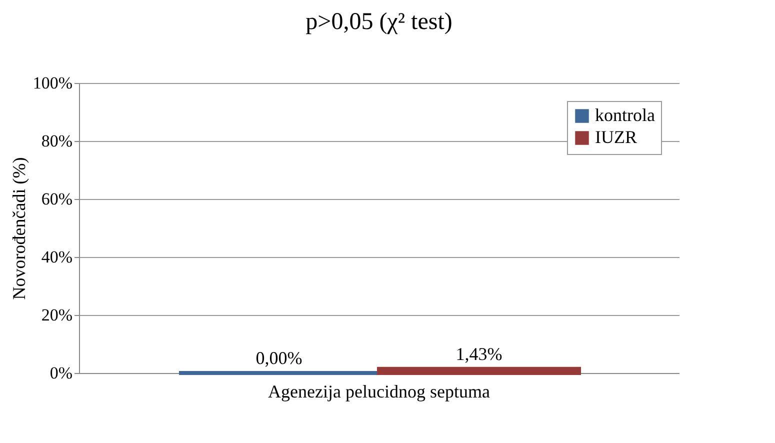  I want to click on y-tick-label: 20%, so click(56, 315).